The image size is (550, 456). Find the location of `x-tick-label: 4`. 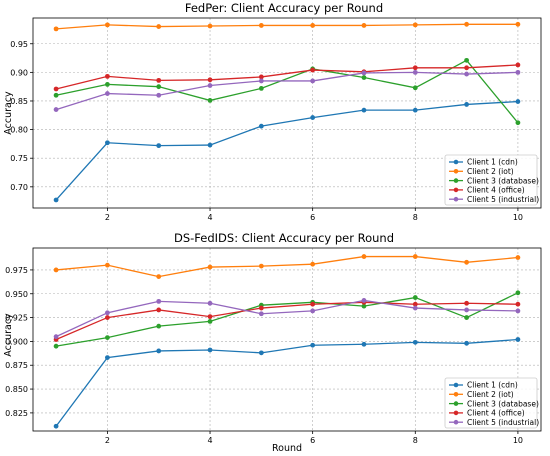

x-tick-label: 4 is located at coordinates (209, 440).